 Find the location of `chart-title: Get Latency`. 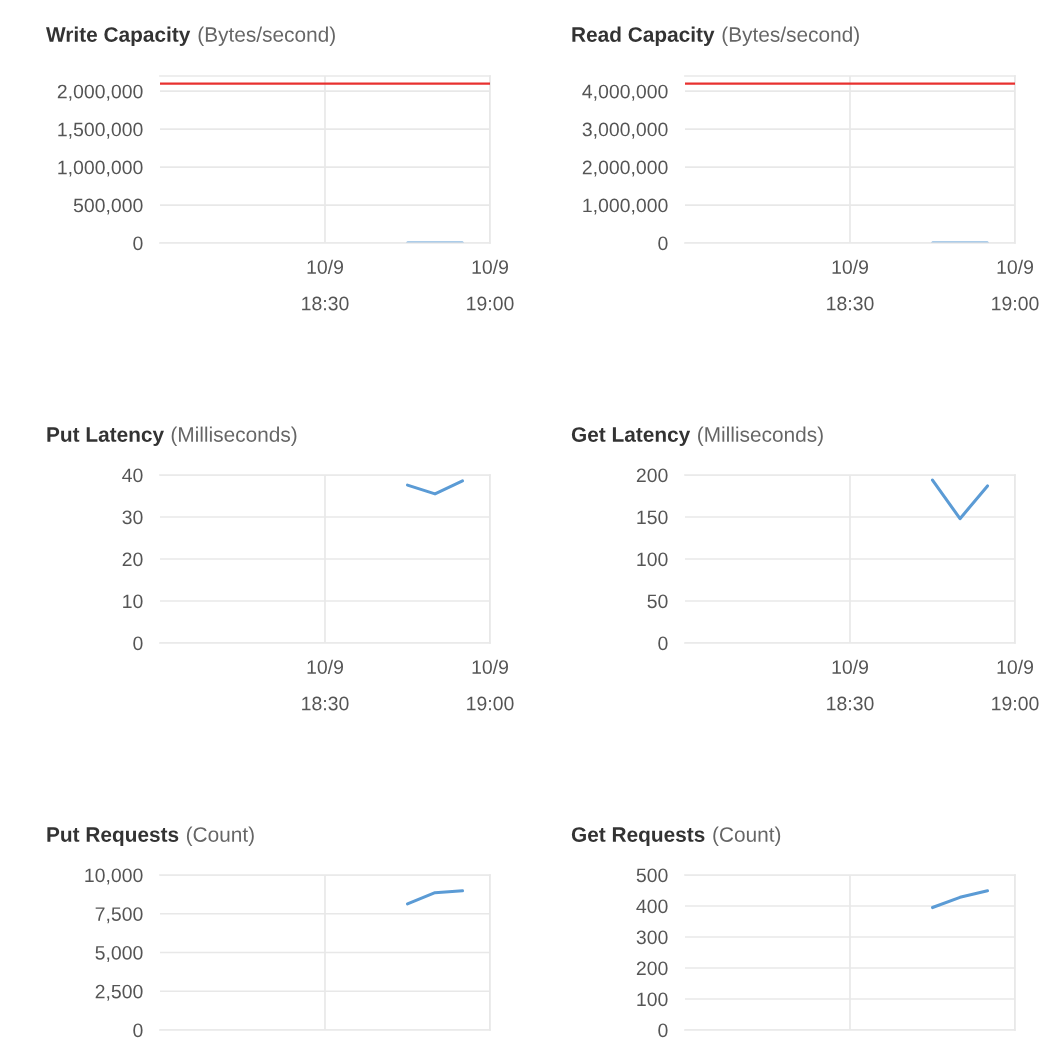

chart-title: Get Latency is located at coordinates (631, 436).